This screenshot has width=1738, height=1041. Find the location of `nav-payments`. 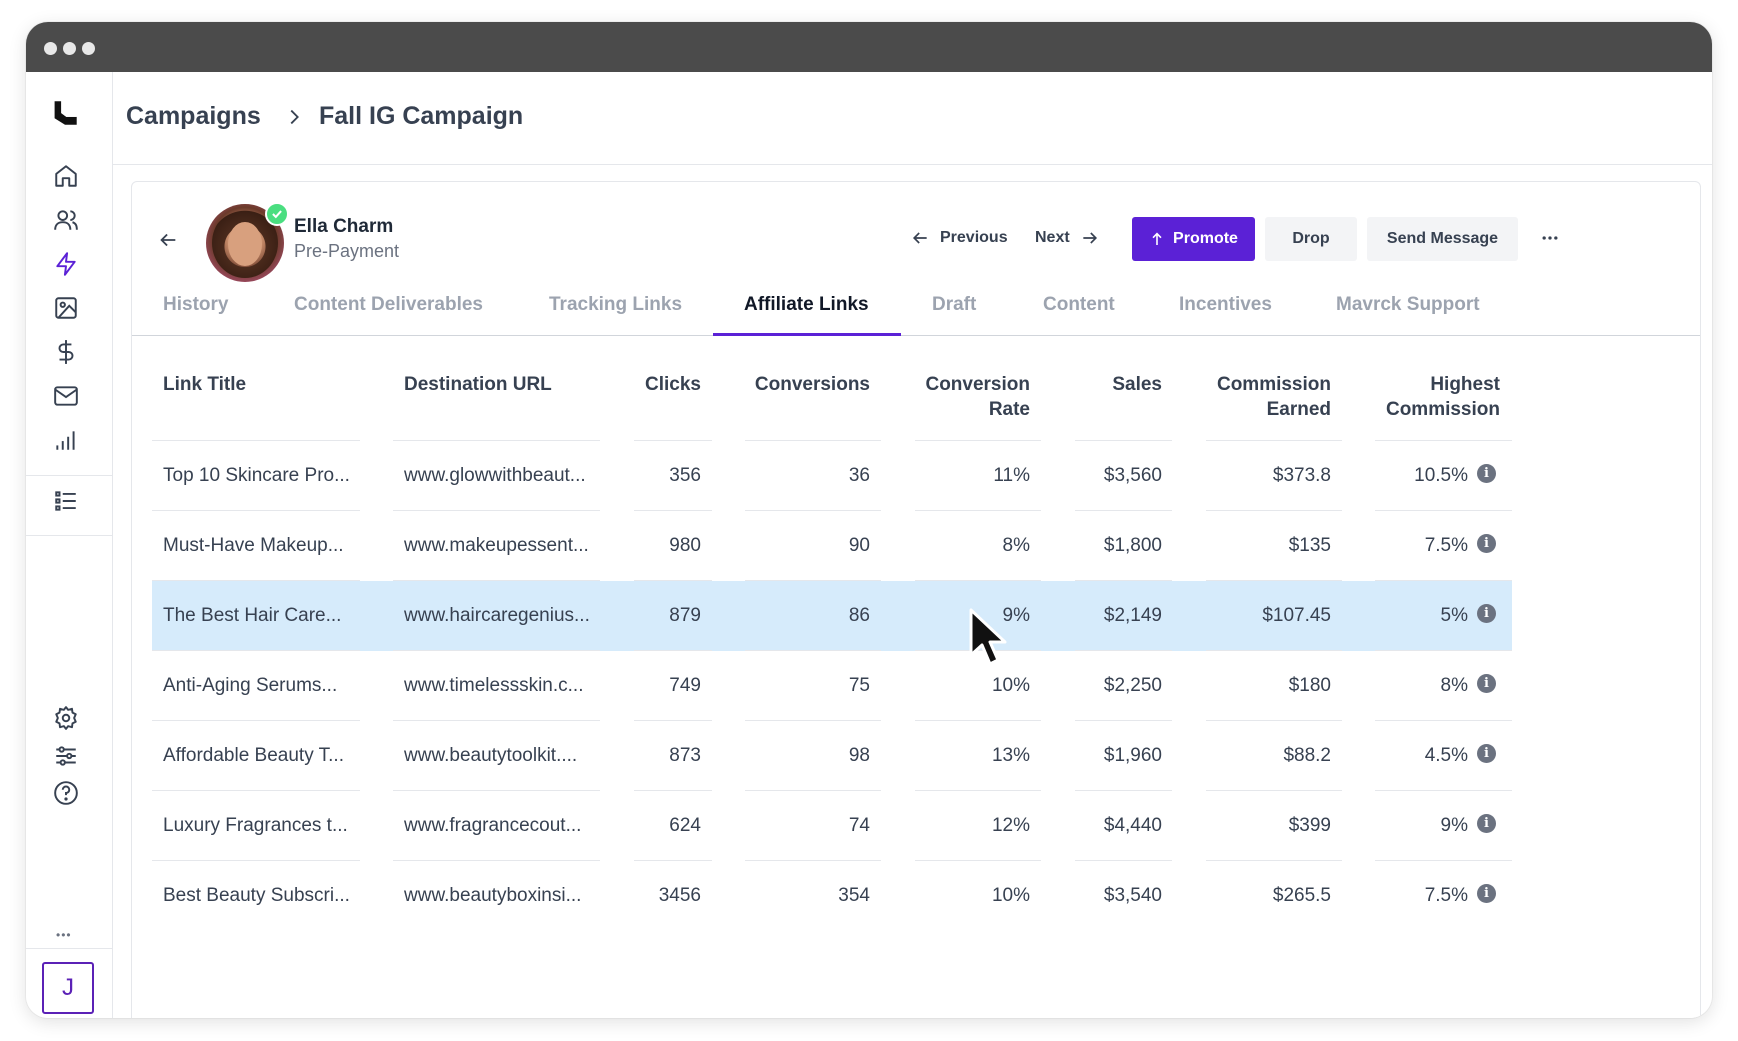

nav-payments is located at coordinates (66, 352).